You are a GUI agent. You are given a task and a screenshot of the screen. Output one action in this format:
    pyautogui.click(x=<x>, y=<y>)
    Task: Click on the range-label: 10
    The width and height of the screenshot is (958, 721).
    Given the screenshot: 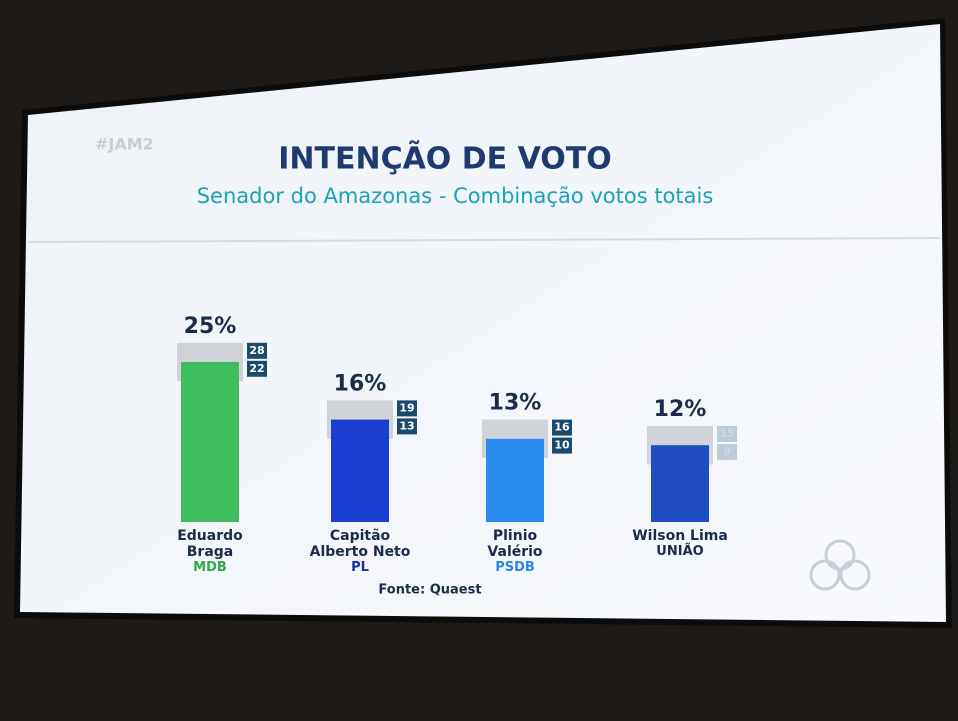 What is the action you would take?
    pyautogui.click(x=562, y=445)
    